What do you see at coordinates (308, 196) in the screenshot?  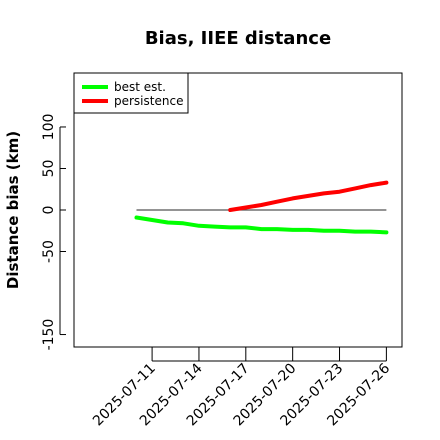 I see `series-line-persistence` at bounding box center [308, 196].